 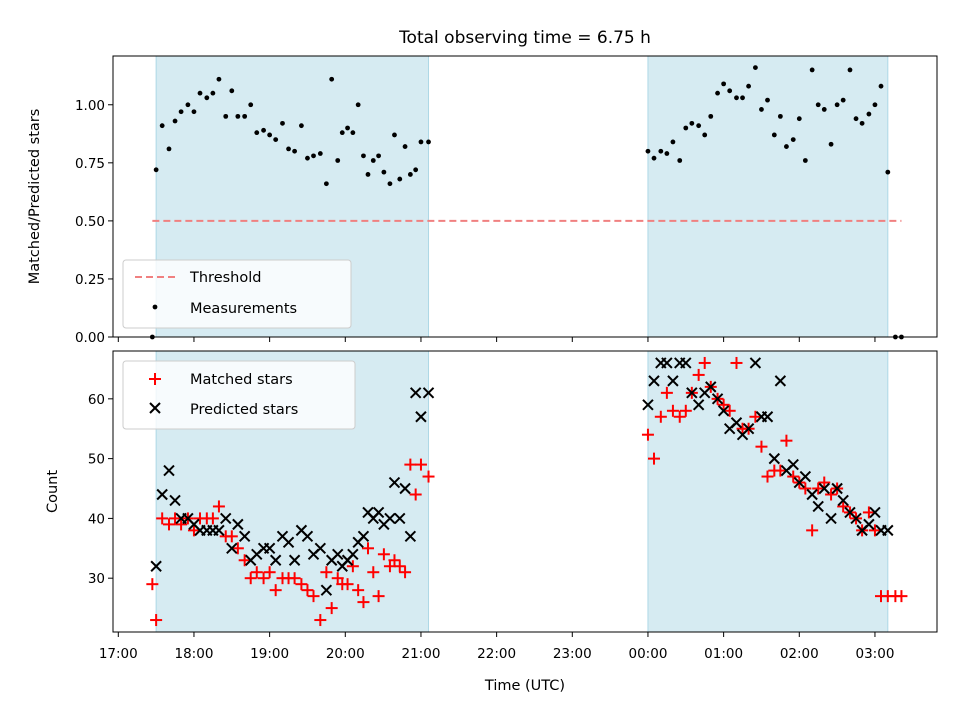 What do you see at coordinates (118, 654) in the screenshot?
I see `x-tick-label: 17:00` at bounding box center [118, 654].